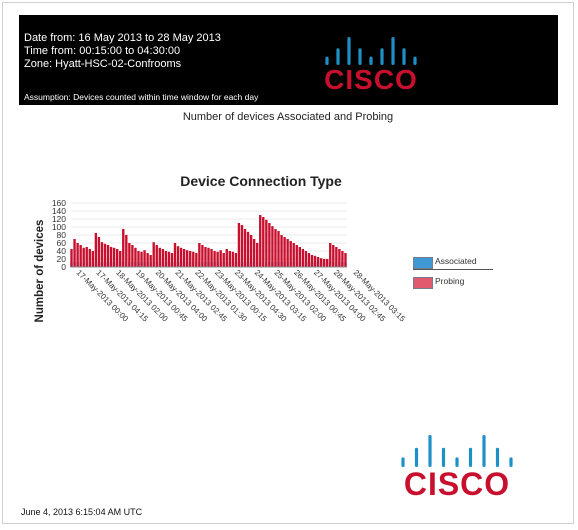 This screenshot has width=578, height=530. I want to click on chart-legend: Associated Probing, so click(453, 275).